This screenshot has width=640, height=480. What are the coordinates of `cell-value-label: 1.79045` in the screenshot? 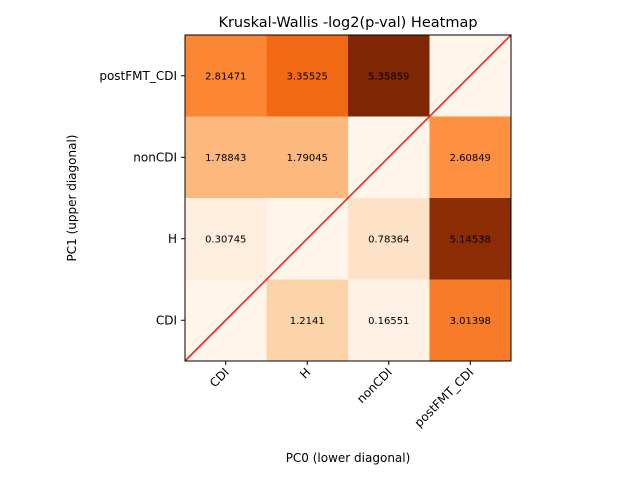 It's located at (307, 158).